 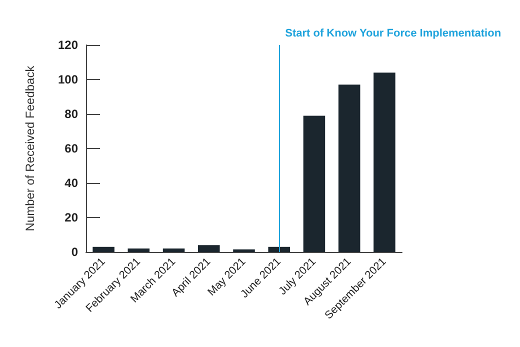 I want to click on y-tick-label: 20, so click(x=71, y=217).